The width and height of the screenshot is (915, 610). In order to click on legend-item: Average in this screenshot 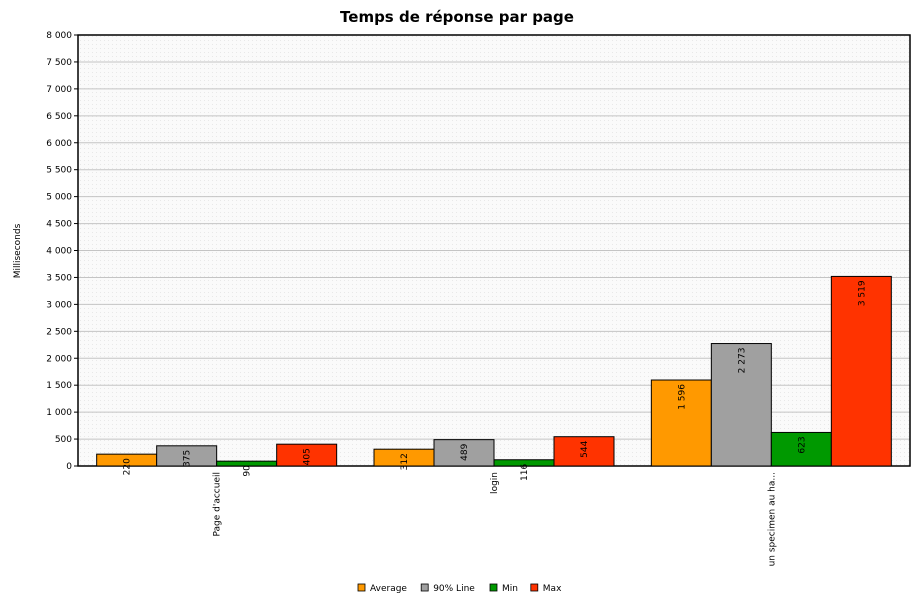, I will do `click(382, 588)`.